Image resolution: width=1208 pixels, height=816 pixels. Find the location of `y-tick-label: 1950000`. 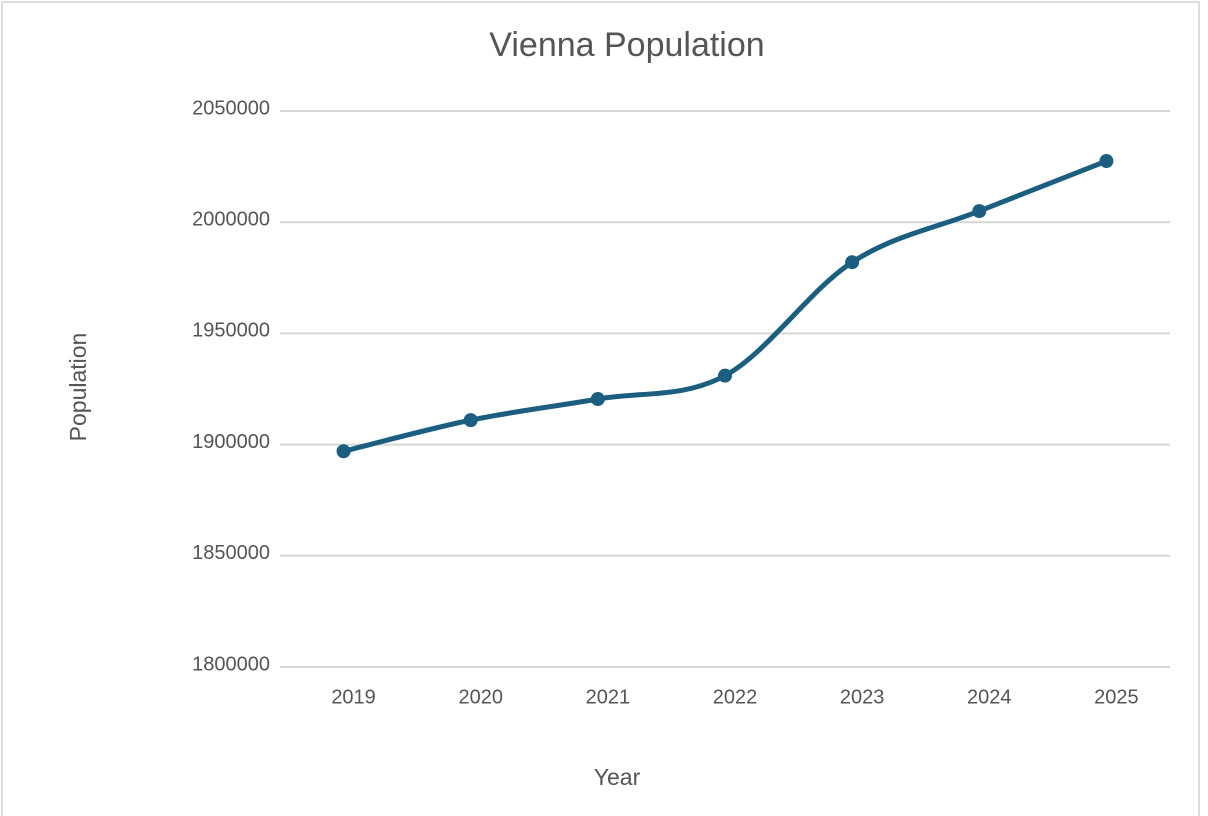

y-tick-label: 1950000 is located at coordinates (231, 331).